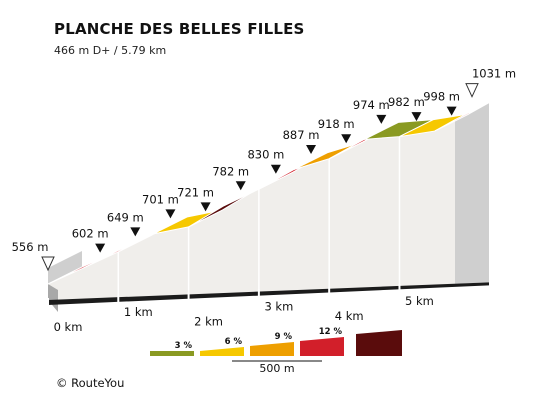  What do you see at coordinates (276, 368) in the screenshot?
I see `scale-bar-label: 500 m` at bounding box center [276, 368].